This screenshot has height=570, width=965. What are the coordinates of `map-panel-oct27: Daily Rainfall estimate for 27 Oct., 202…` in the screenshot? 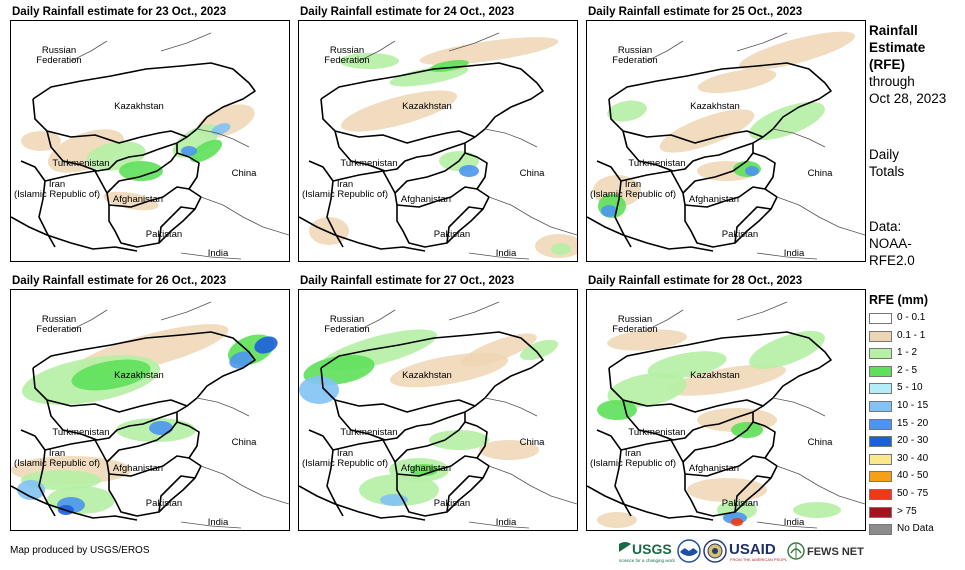 It's located at (438, 403).